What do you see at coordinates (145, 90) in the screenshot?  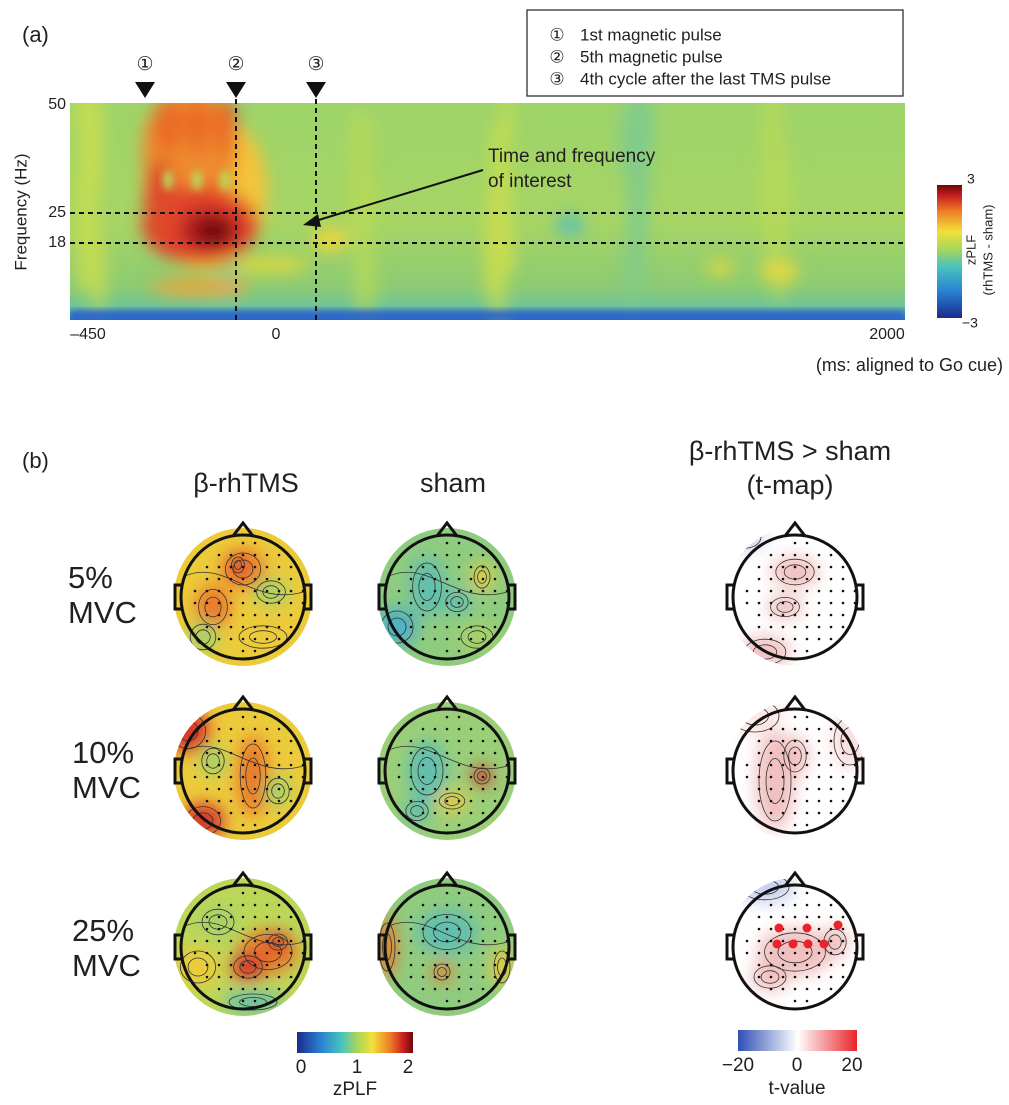 I see `marker-triangle` at bounding box center [145, 90].